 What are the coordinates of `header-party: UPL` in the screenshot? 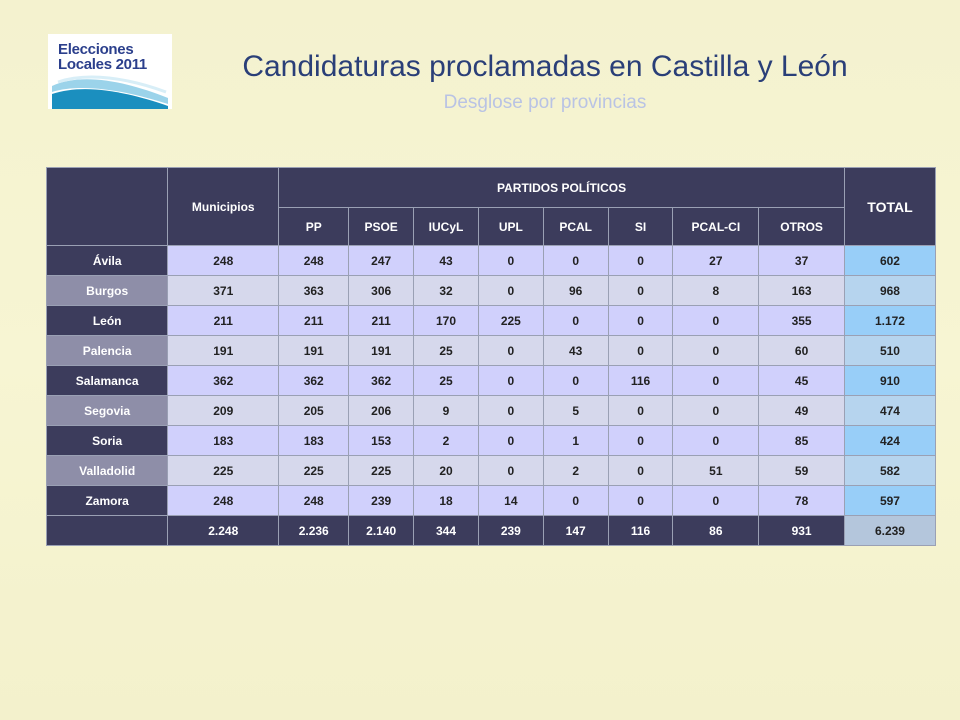 It's located at (510, 226).